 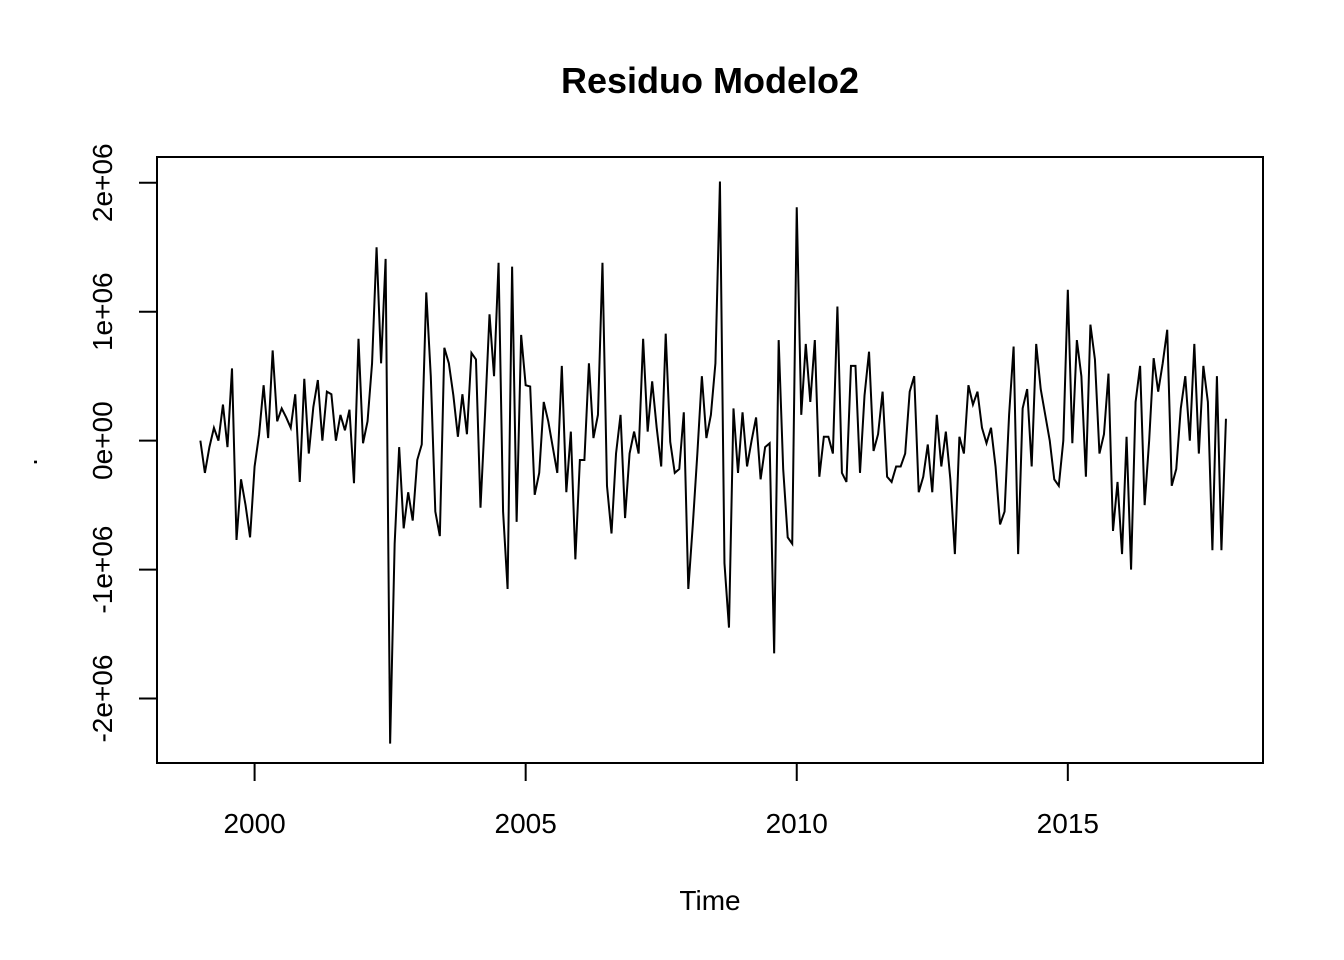 What do you see at coordinates (102, 440) in the screenshot?
I see `y-tick-label: 0e+00` at bounding box center [102, 440].